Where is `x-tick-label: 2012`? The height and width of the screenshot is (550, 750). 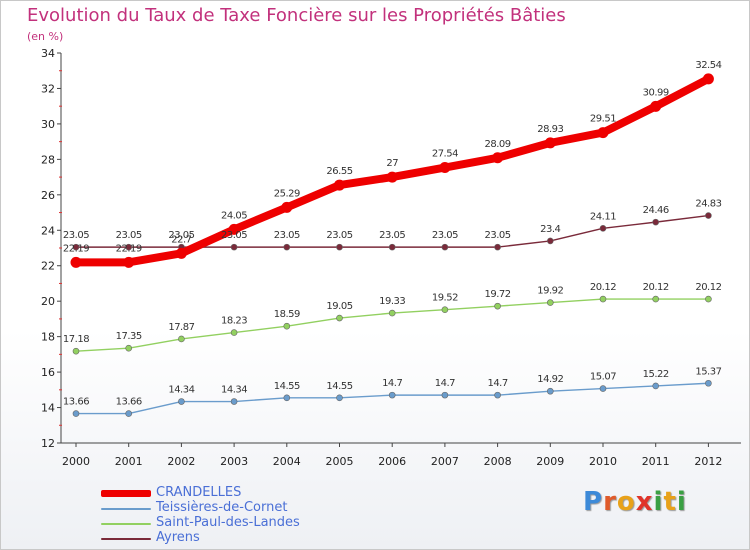 x-tick-label: 2012 is located at coordinates (708, 461).